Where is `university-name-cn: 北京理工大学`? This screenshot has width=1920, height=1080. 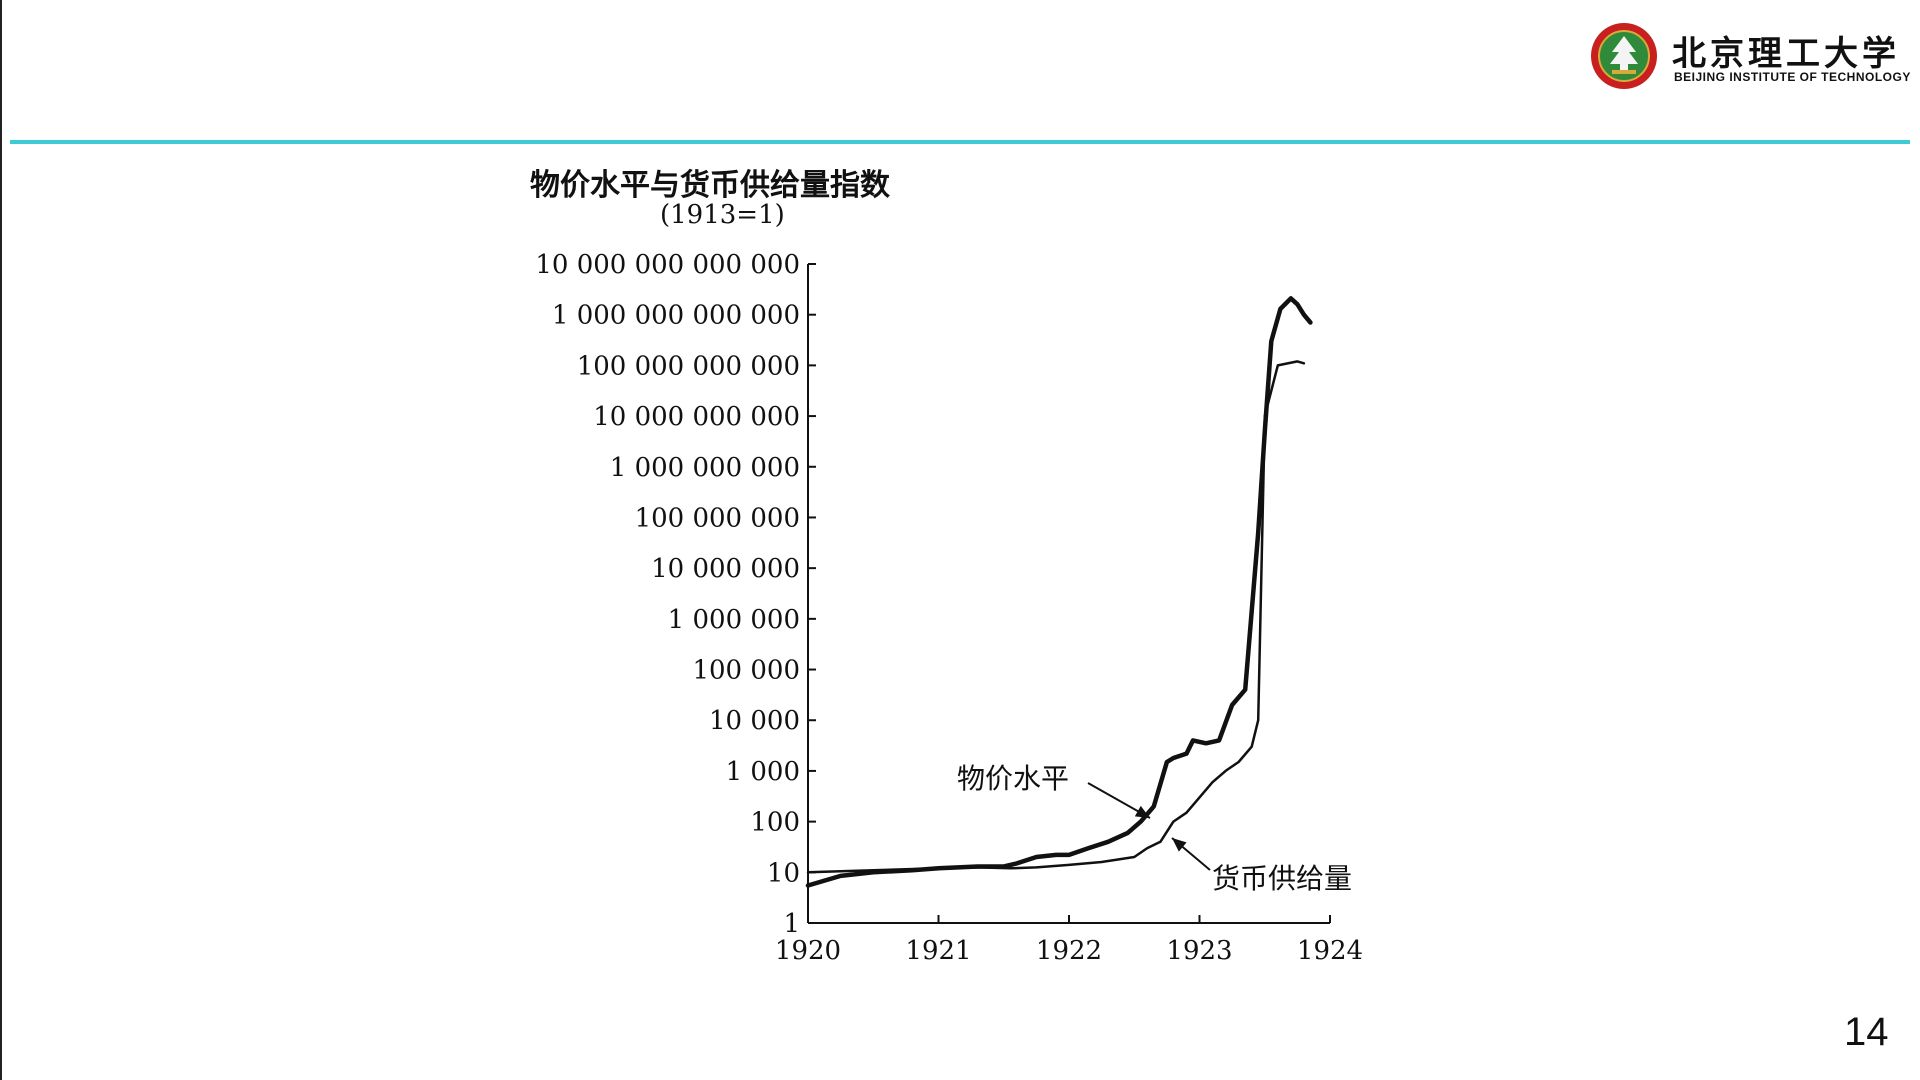
university-name-cn: 北京理工大学 is located at coordinates (1786, 54).